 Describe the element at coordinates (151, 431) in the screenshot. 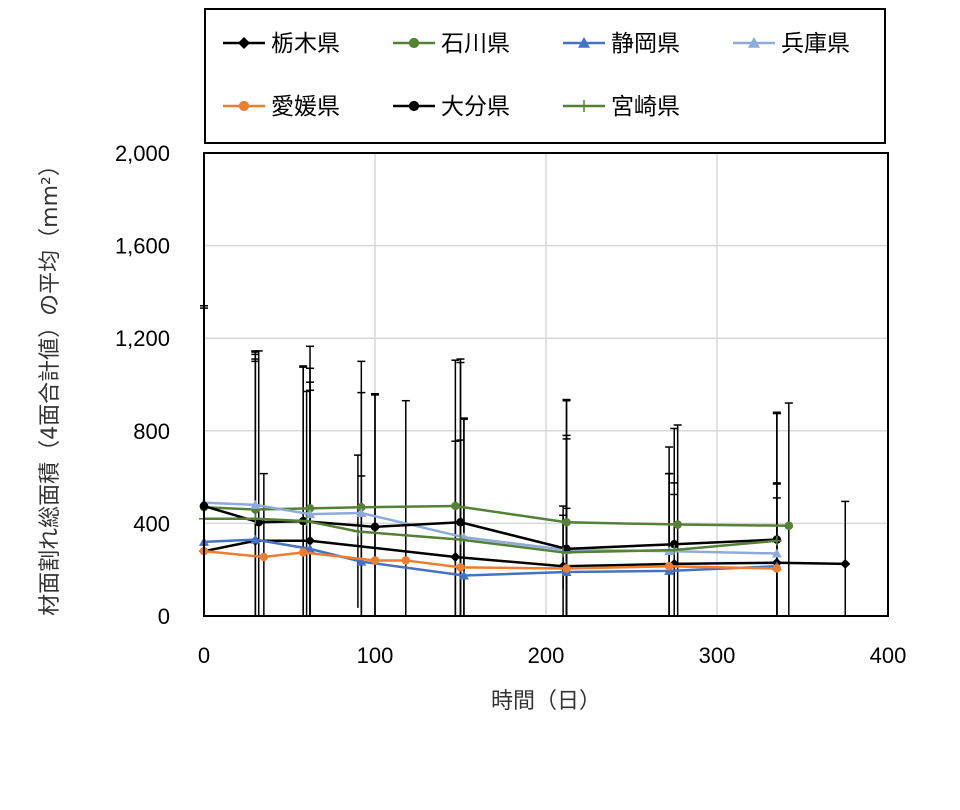

I see `y-tick-label: 800` at that location.